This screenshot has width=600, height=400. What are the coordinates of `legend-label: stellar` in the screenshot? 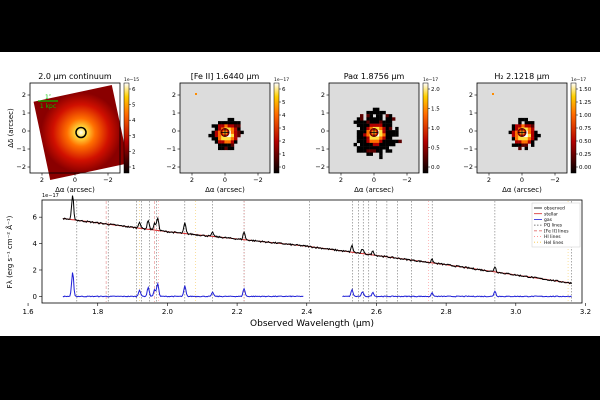 It's located at (551, 214).